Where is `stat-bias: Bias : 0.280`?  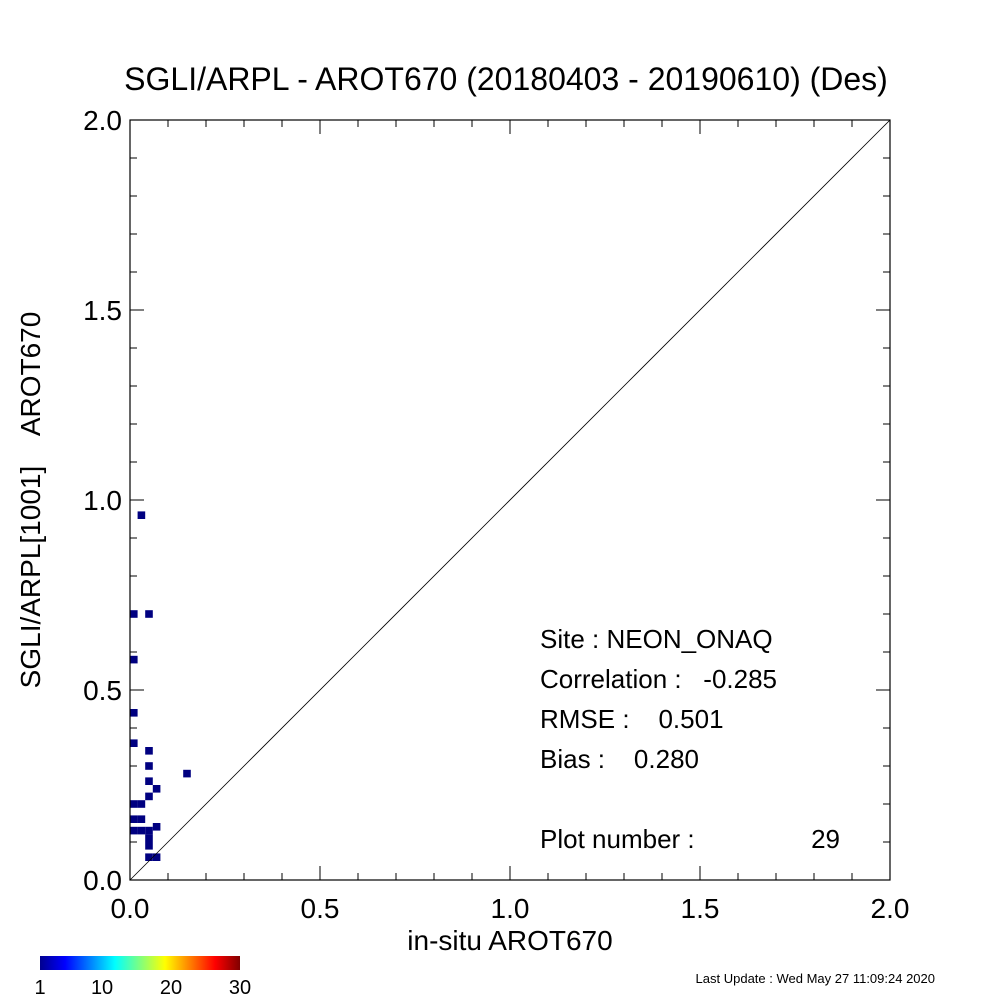
stat-bias: Bias : 0.280 is located at coordinates (619, 759).